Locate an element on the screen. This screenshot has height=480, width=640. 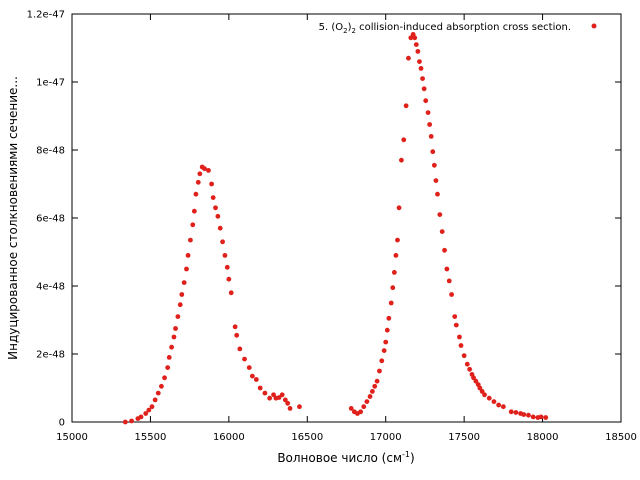
y-tick-label: 6e-48 is located at coordinates (50, 219).